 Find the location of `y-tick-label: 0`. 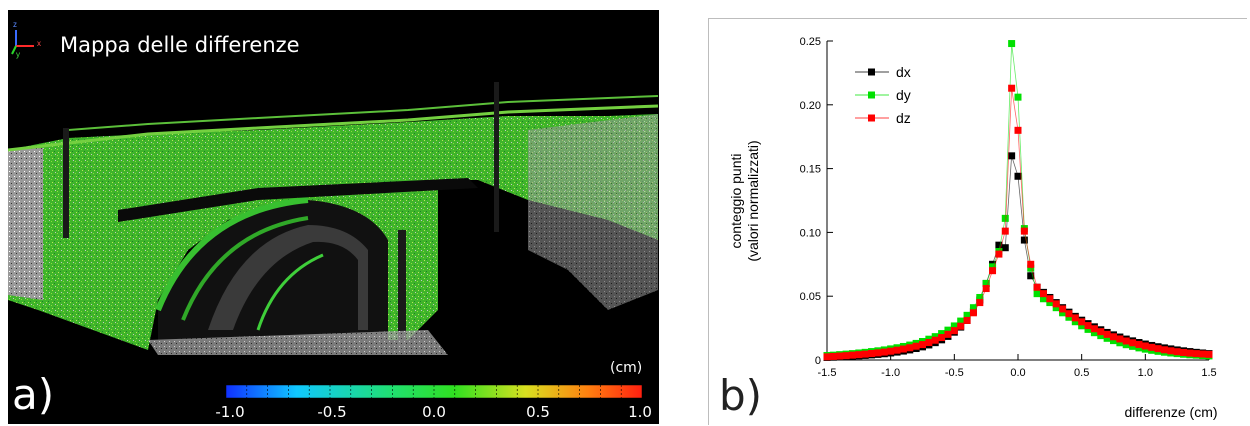

y-tick-label: 0 is located at coordinates (818, 361).